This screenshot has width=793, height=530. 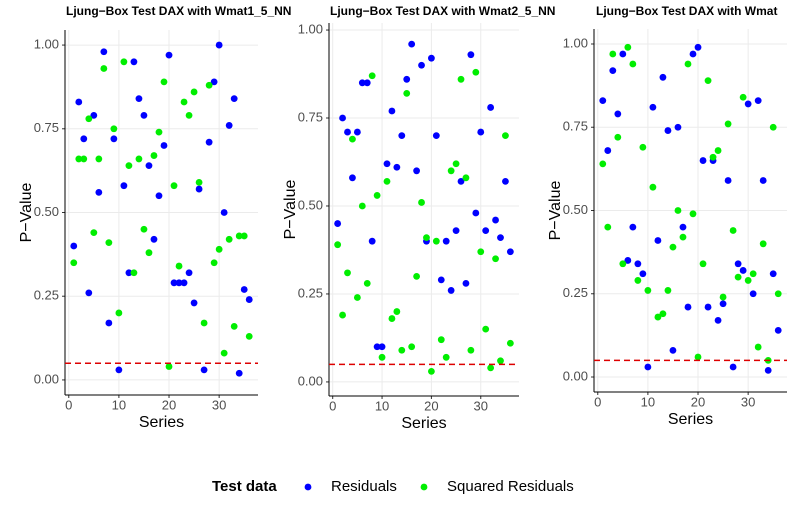 What do you see at coordinates (698, 401) in the screenshot?
I see `x-tick-label: 20` at bounding box center [698, 401].